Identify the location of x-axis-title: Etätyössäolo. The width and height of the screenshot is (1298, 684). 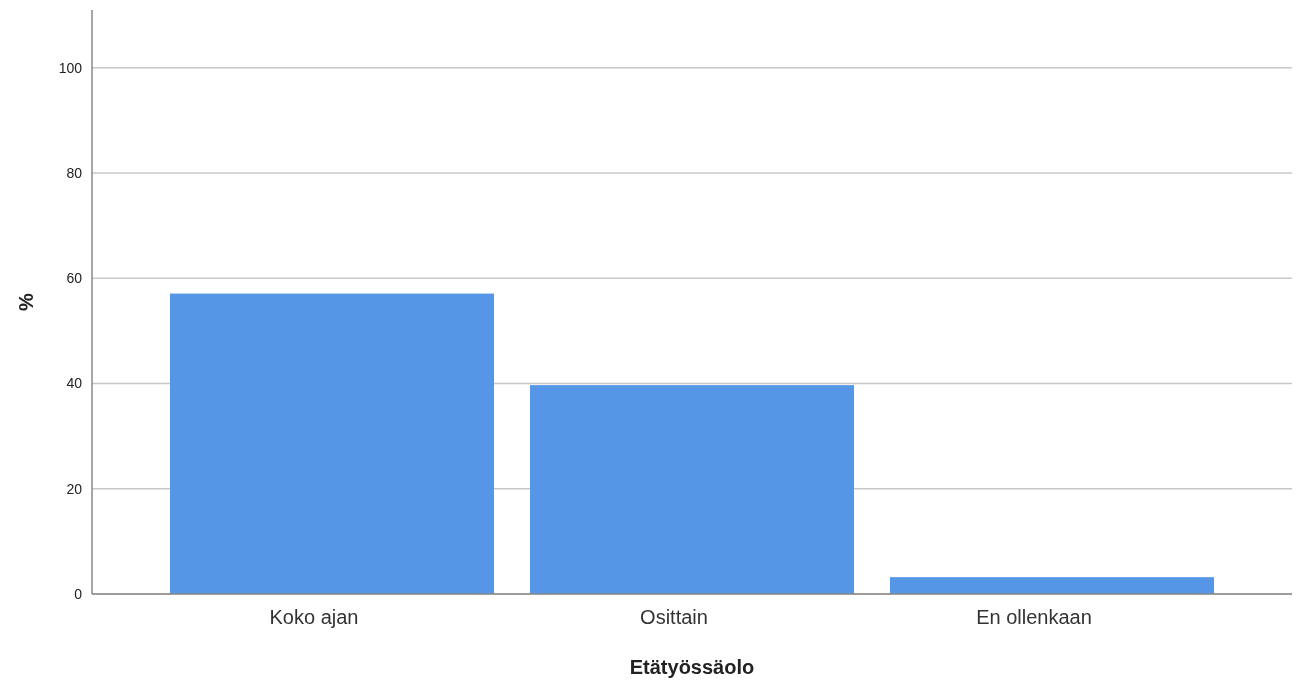
(692, 667).